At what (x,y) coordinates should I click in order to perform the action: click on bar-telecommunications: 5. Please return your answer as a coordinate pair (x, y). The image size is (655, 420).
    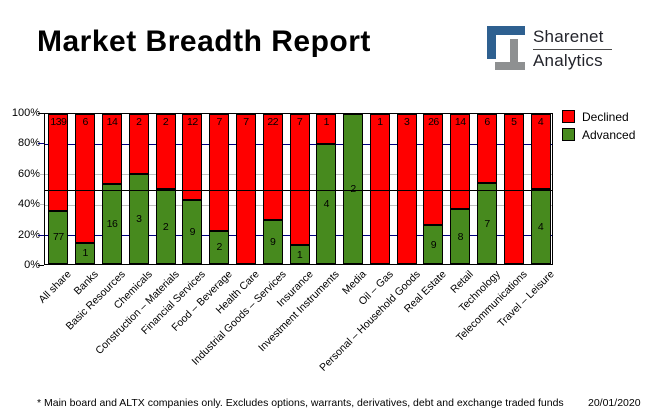
    Looking at the image, I should click on (513, 189).